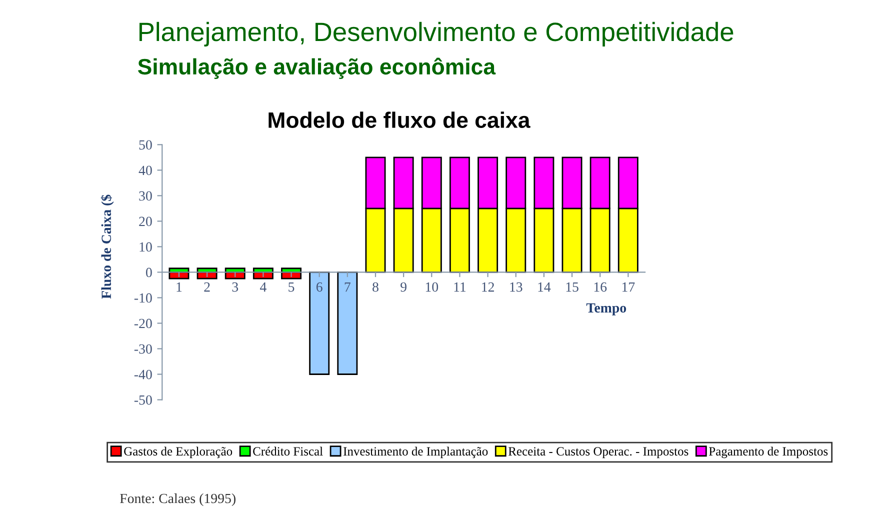 This screenshot has height=526, width=886. Describe the element at coordinates (263, 287) in the screenshot. I see `x-tick-label: 4` at that location.